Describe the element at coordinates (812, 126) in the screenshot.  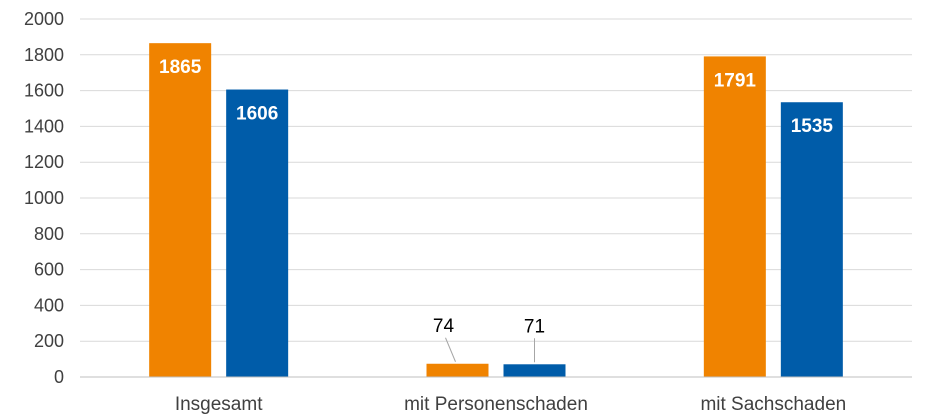
I see `data-label: 1535` at that location.